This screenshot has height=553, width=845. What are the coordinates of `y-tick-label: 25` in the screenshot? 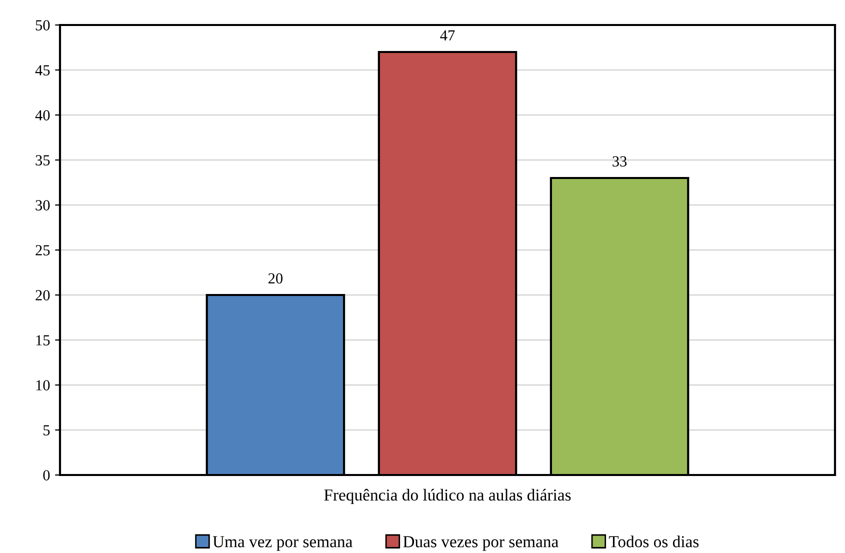 It's located at (43, 250).